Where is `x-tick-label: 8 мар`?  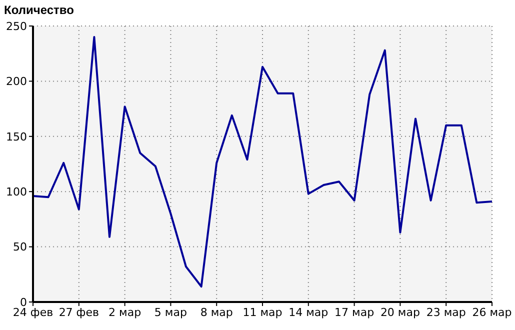 x-tick-label: 8 мар is located at coordinates (216, 312).